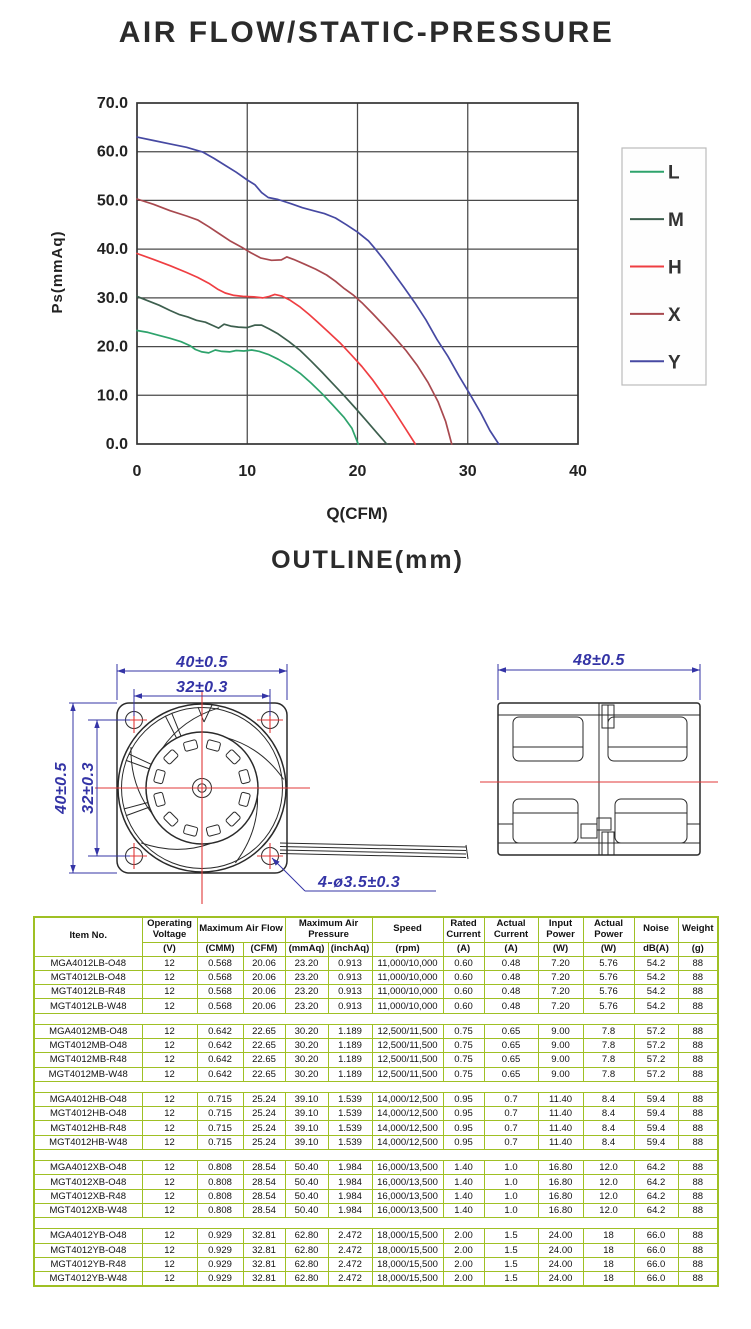 This screenshot has height=1329, width=751. What do you see at coordinates (560, 992) in the screenshot?
I see `value-cell: 7.20` at bounding box center [560, 992].